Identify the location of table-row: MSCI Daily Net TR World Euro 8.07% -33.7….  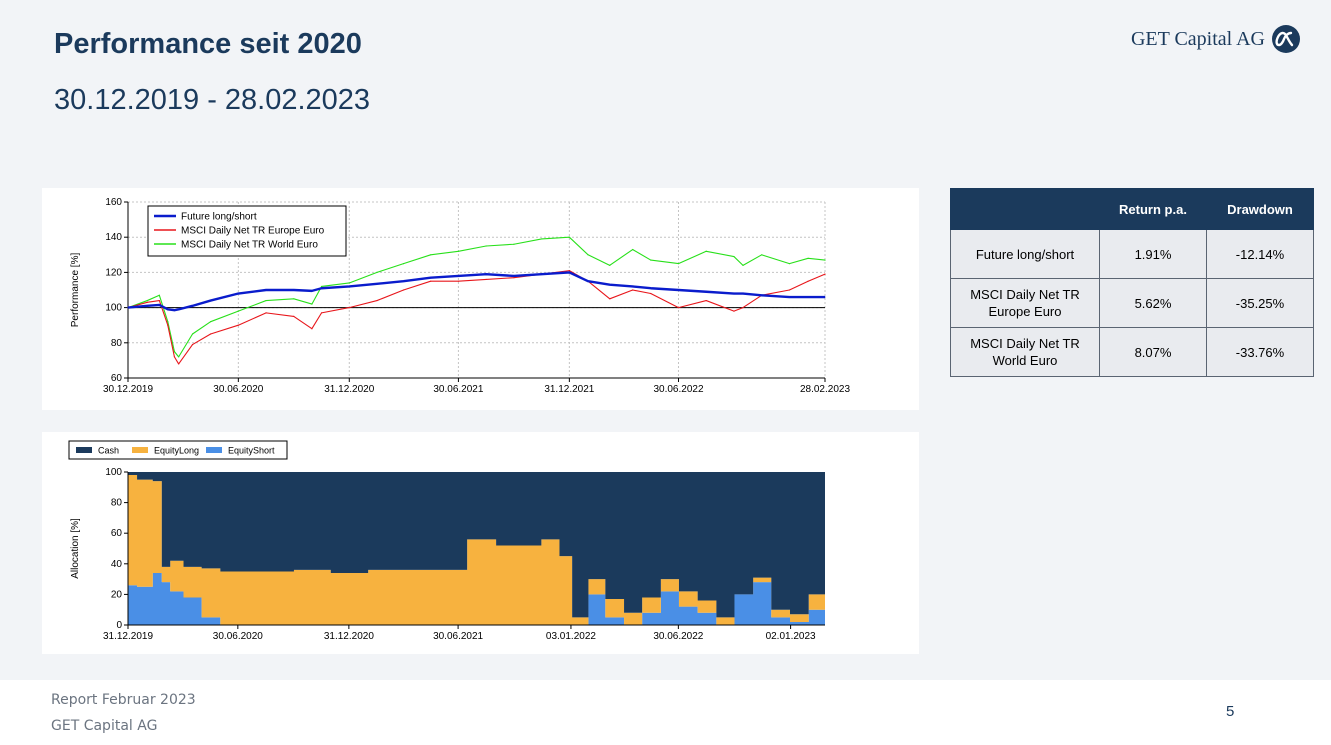
(1132, 352).